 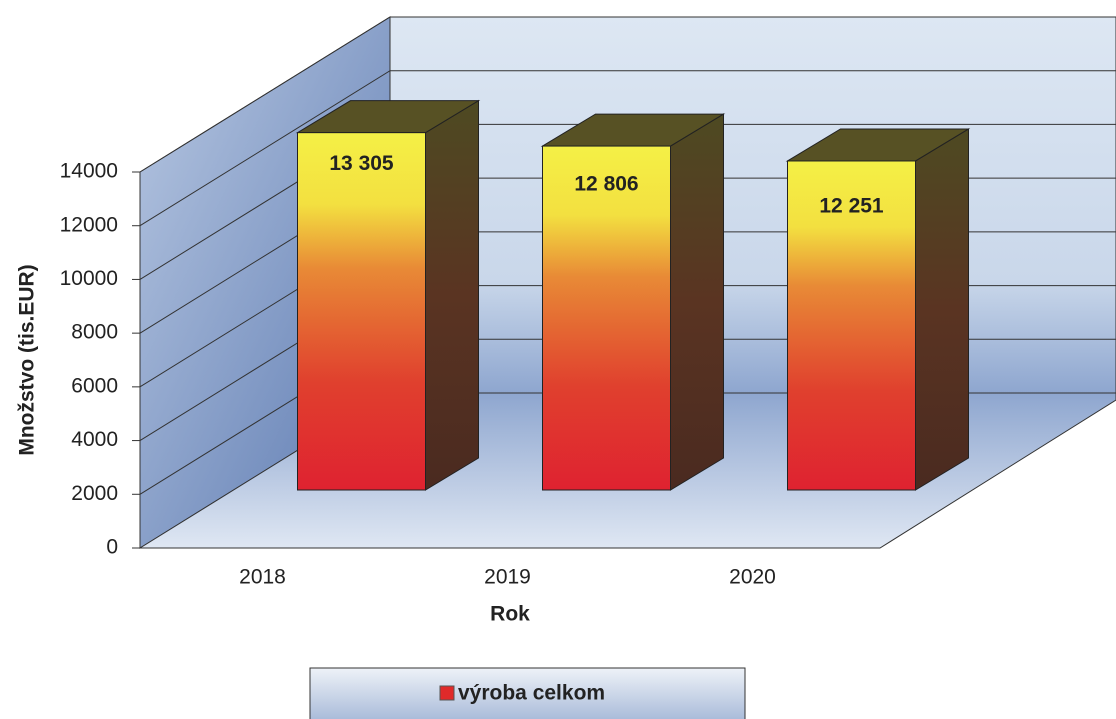 What do you see at coordinates (94, 385) in the screenshot?
I see `y-tick-label: 6000` at bounding box center [94, 385].